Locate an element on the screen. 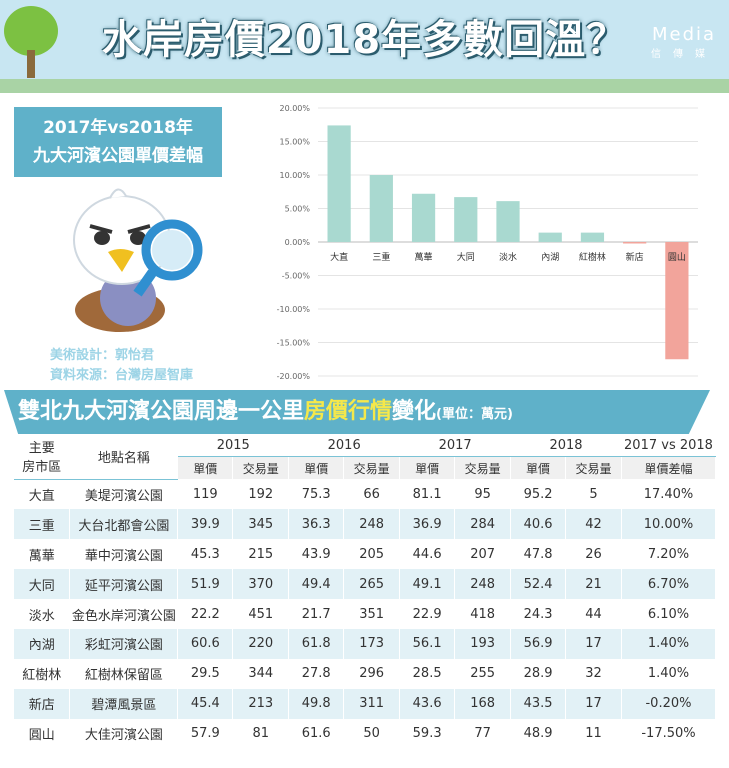 The width and height of the screenshot is (729, 768). table-cell: 40.6 is located at coordinates (538, 524).